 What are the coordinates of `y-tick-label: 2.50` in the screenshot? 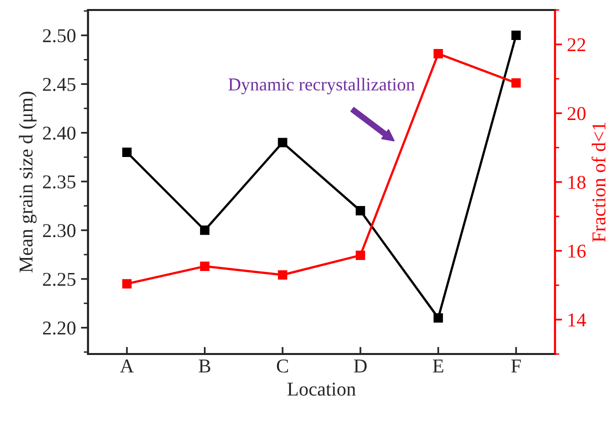 It's located at (59, 35).